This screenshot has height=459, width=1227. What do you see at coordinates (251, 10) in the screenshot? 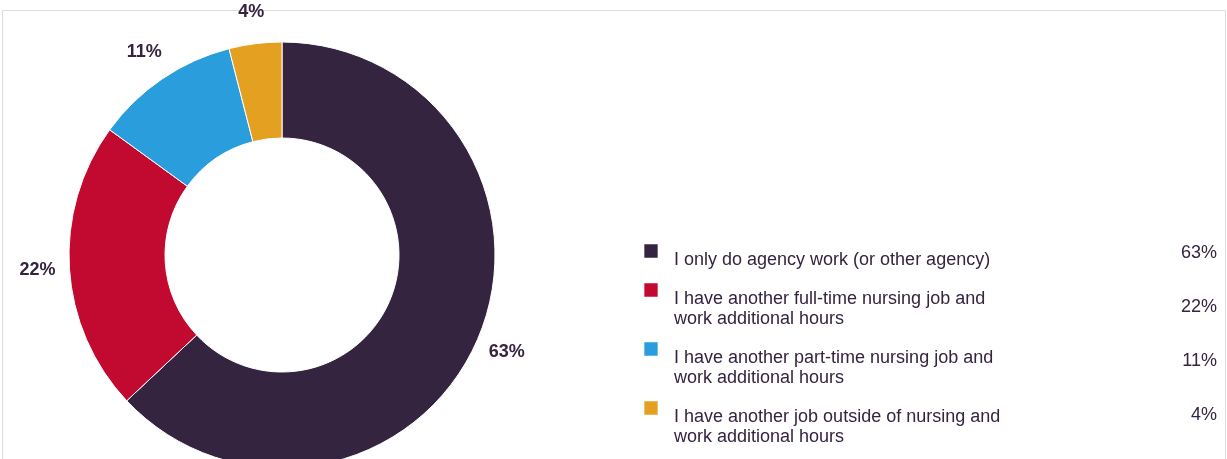
I see `data-label: 4%` at bounding box center [251, 10].